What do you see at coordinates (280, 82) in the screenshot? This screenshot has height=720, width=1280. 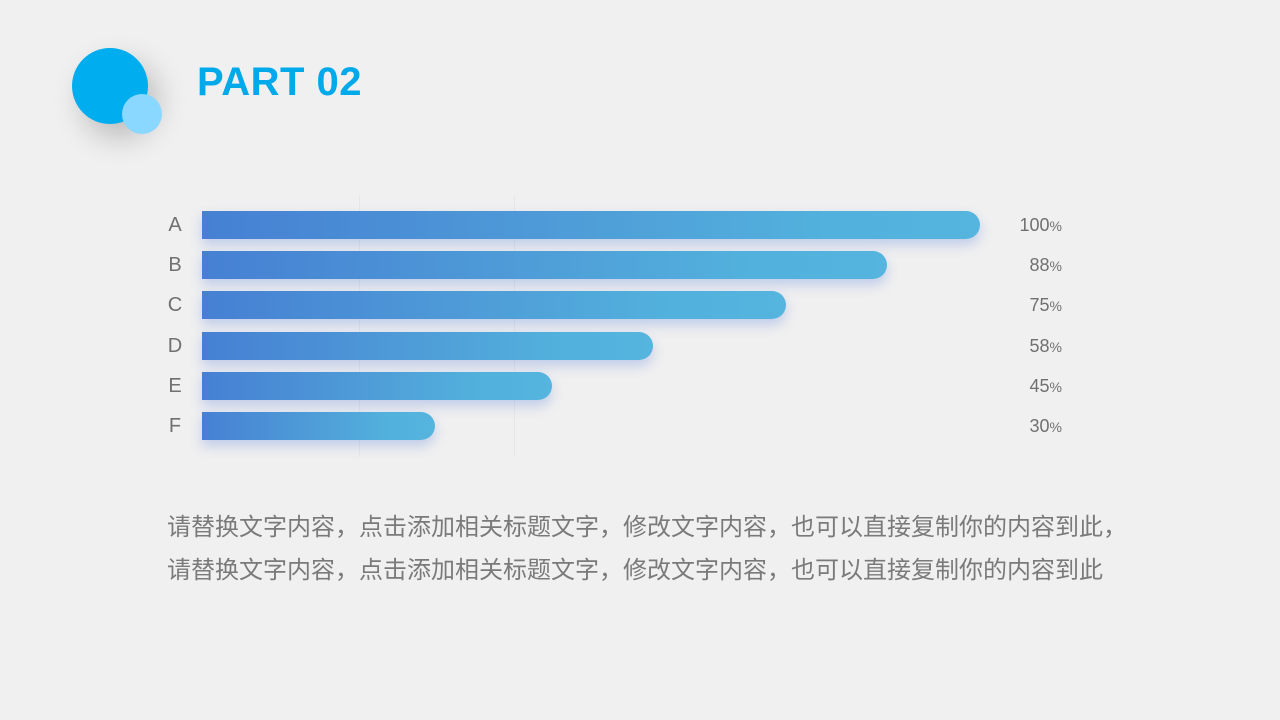 I see `page-title: PART 02` at bounding box center [280, 82].